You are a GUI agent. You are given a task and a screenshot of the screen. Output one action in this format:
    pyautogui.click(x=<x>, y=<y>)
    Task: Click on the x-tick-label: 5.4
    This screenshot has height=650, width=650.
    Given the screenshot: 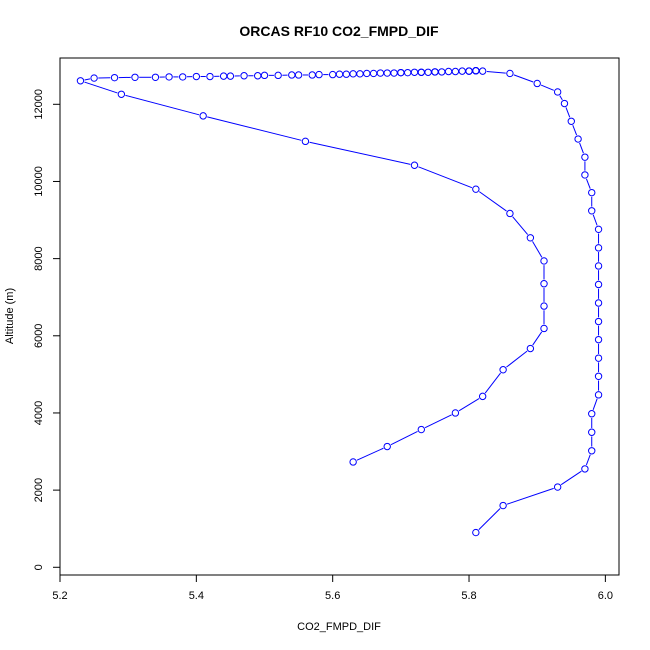 What is the action you would take?
    pyautogui.click(x=196, y=596)
    